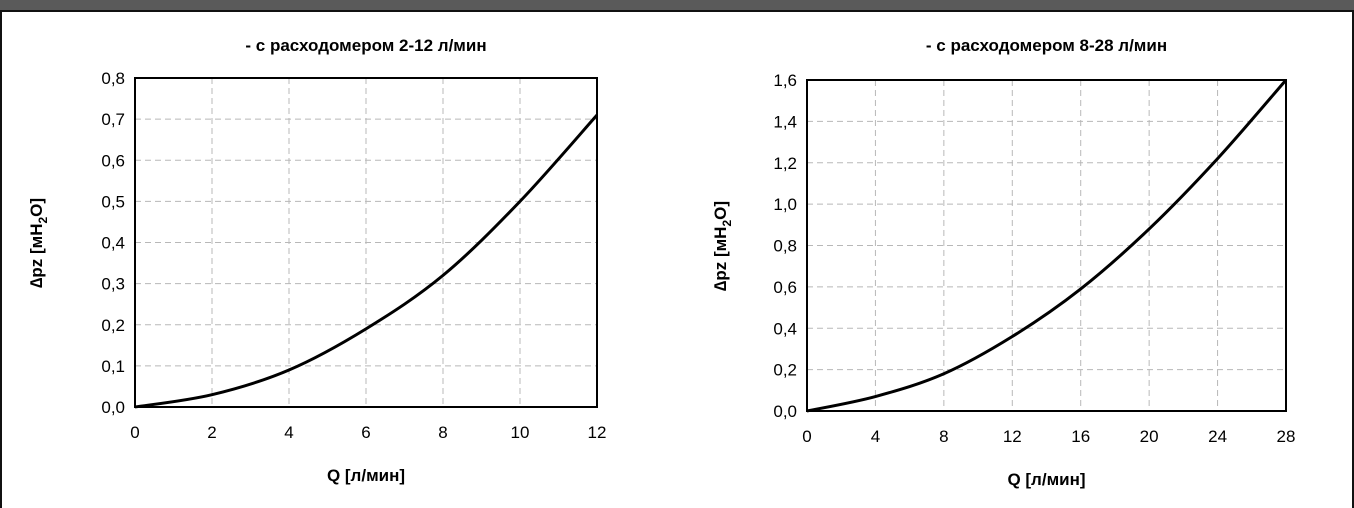 The height and width of the screenshot is (508, 1354). I want to click on chart-title: - с расходомером 8-28 л/мин, so click(1046, 45).